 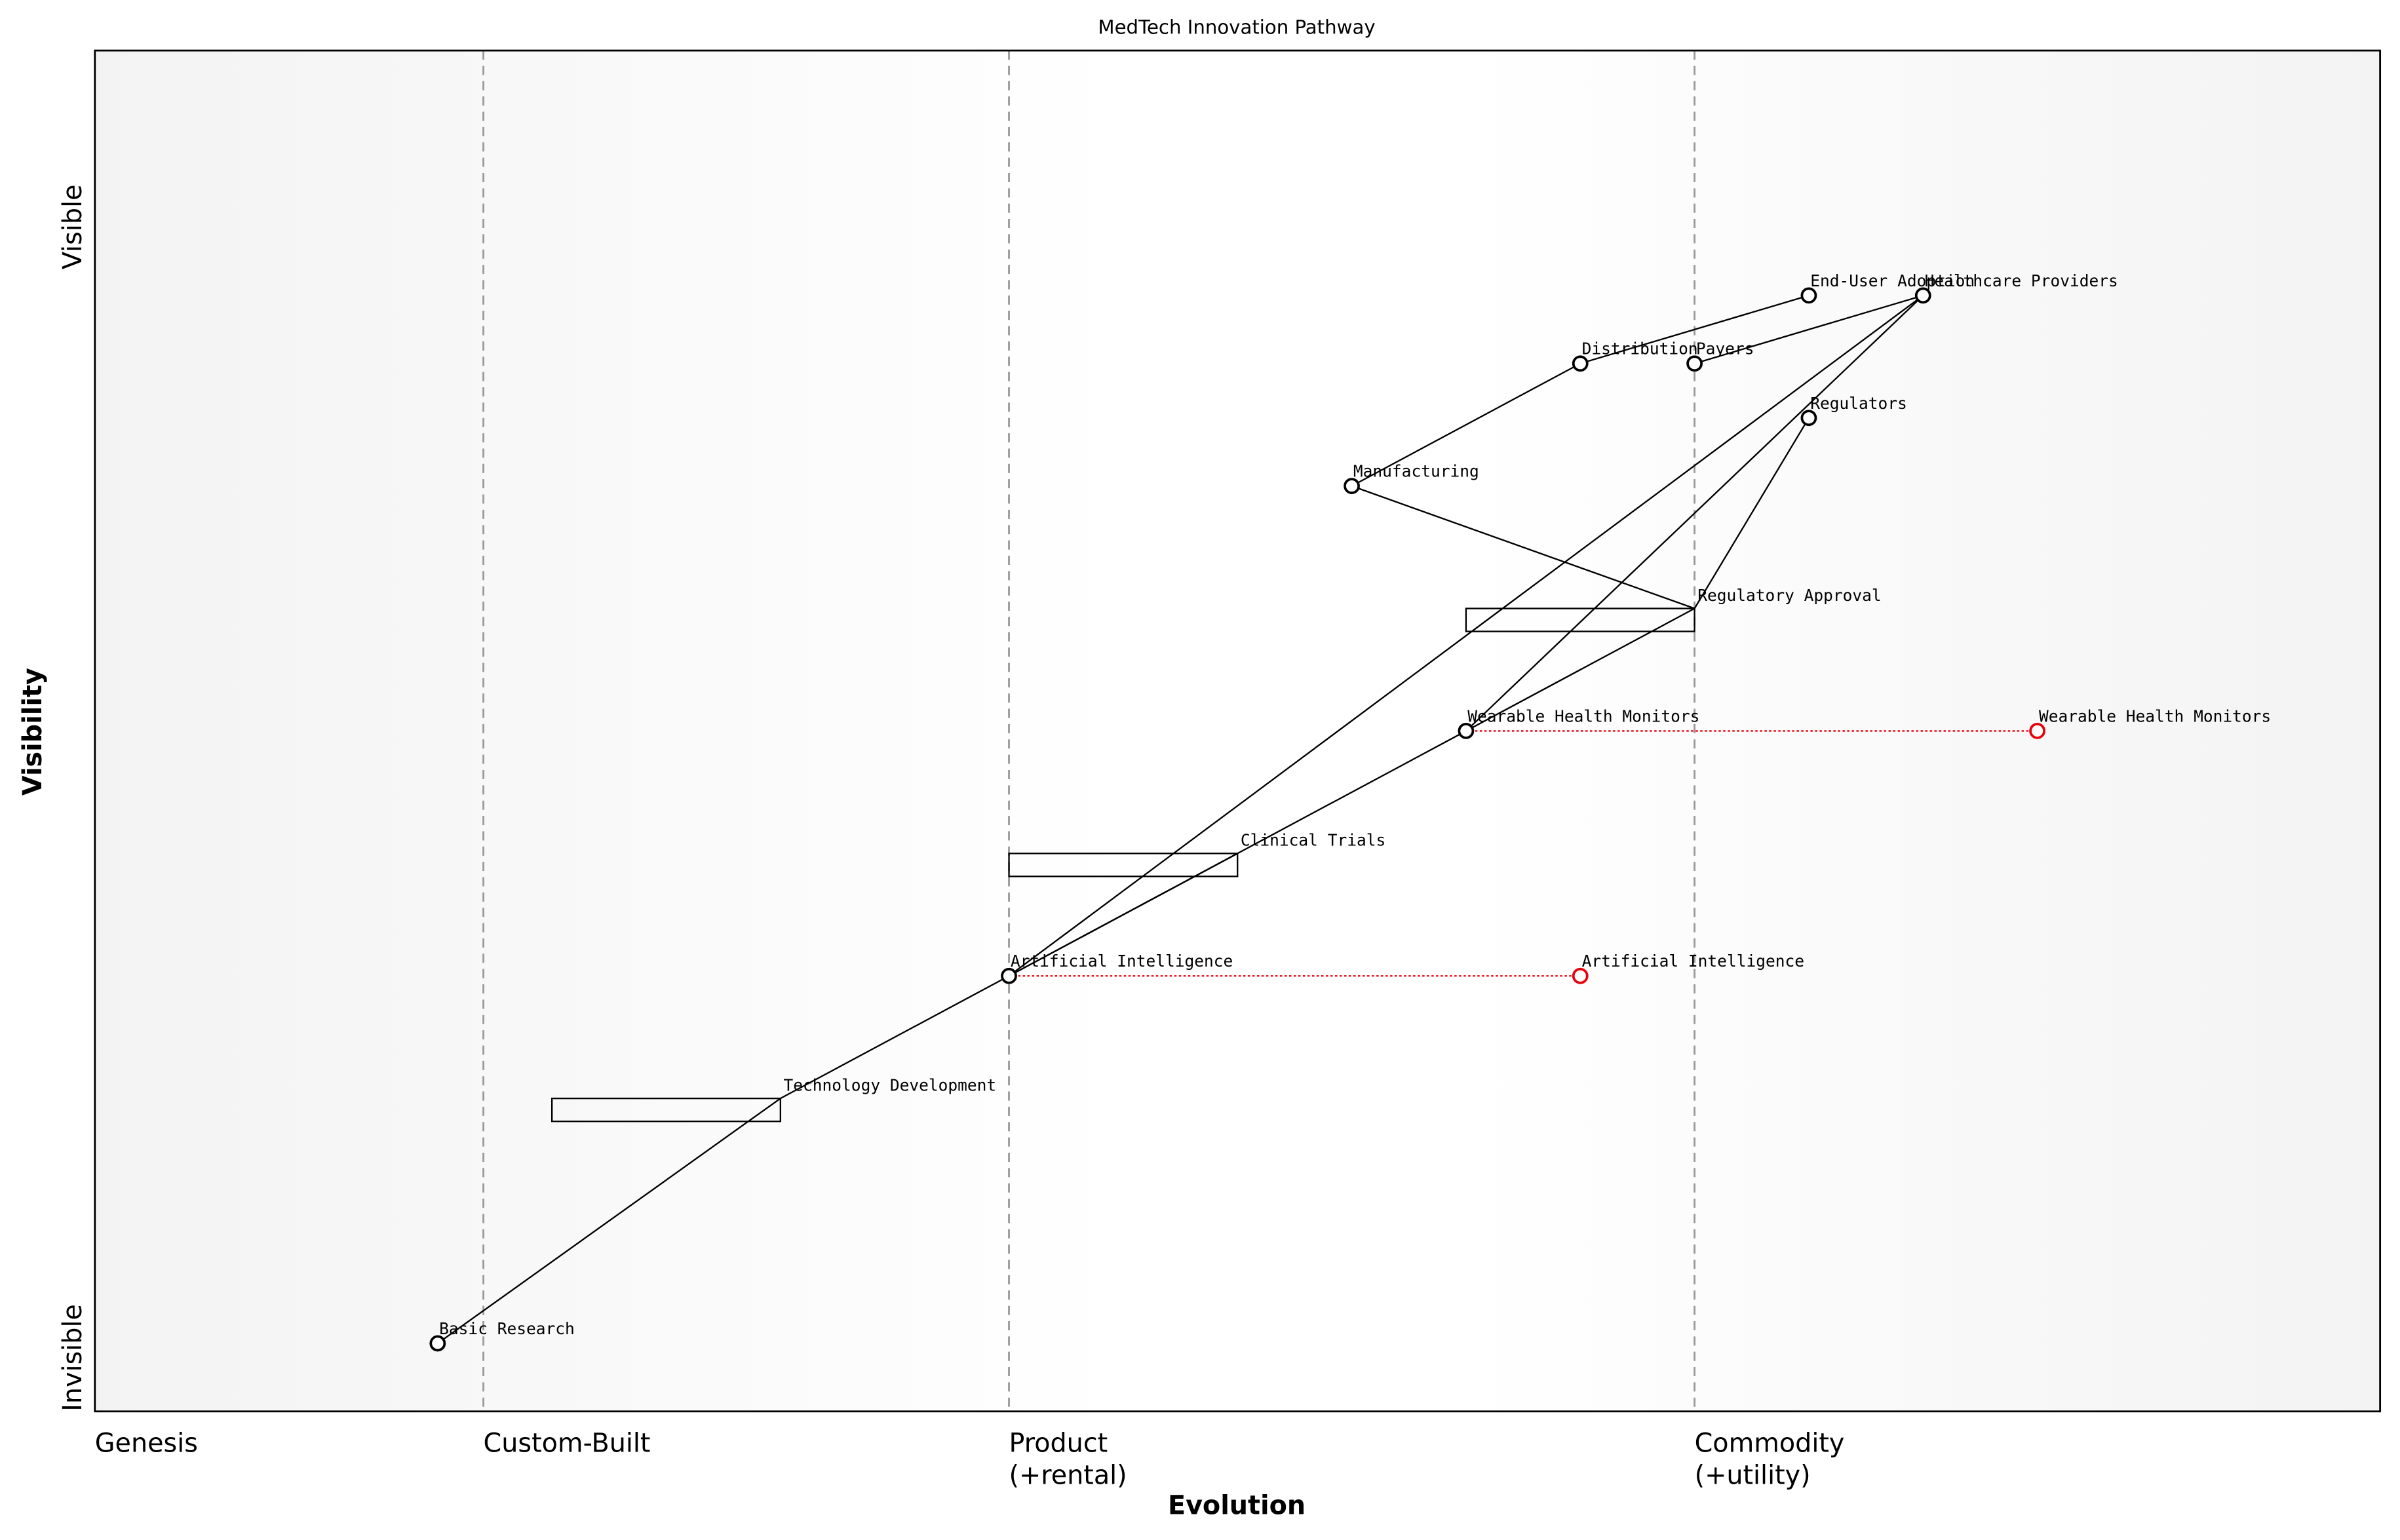 I want to click on stage-label: (+utility), so click(x=1753, y=1476).